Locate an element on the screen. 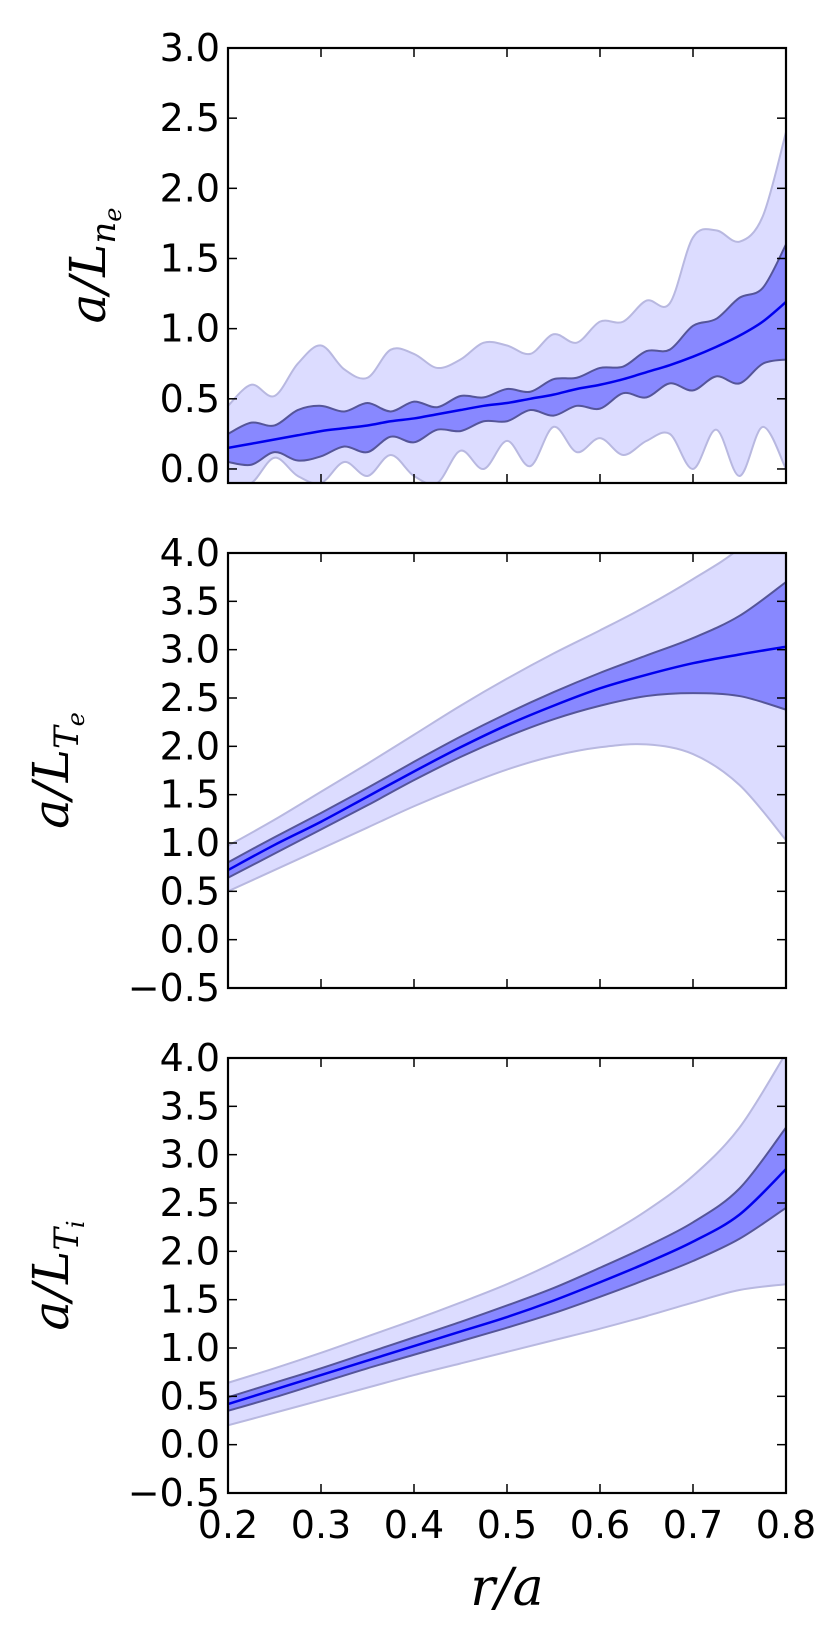 Image resolution: width=822 pixels, height=1644 pixels. x-axis-label: r/a is located at coordinates (506, 1588).